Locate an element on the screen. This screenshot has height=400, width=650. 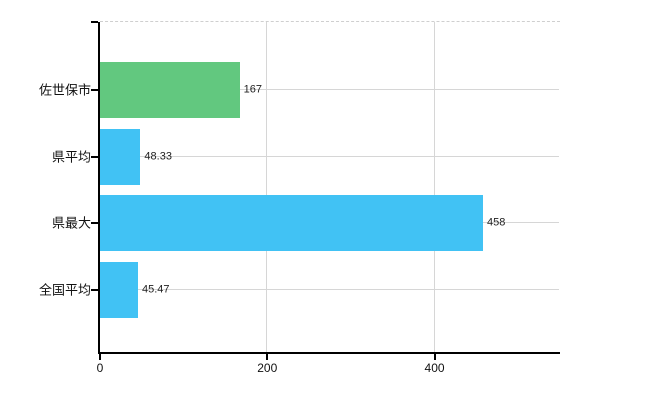
y-axis-top-tick is located at coordinates (94, 22).